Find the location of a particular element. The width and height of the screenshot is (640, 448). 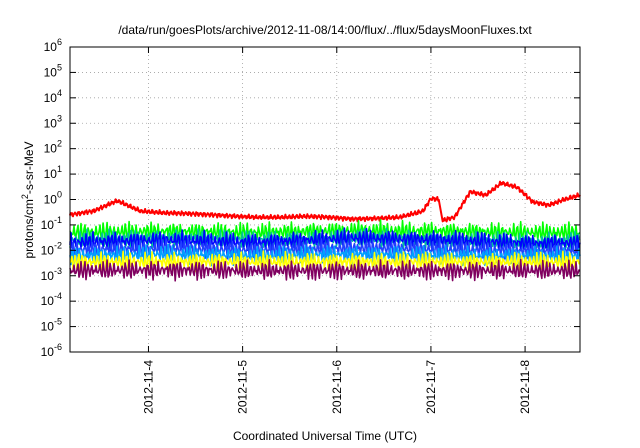

x-axis-label: Coordinated Universal Time (UTC) is located at coordinates (325, 436).